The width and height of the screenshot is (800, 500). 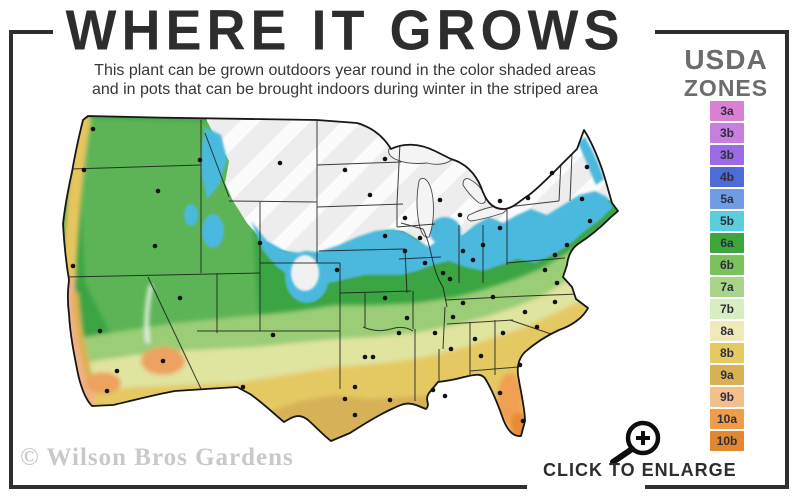 What do you see at coordinates (726, 88) in the screenshot?
I see `legend-title-line2: ZONES` at bounding box center [726, 88].